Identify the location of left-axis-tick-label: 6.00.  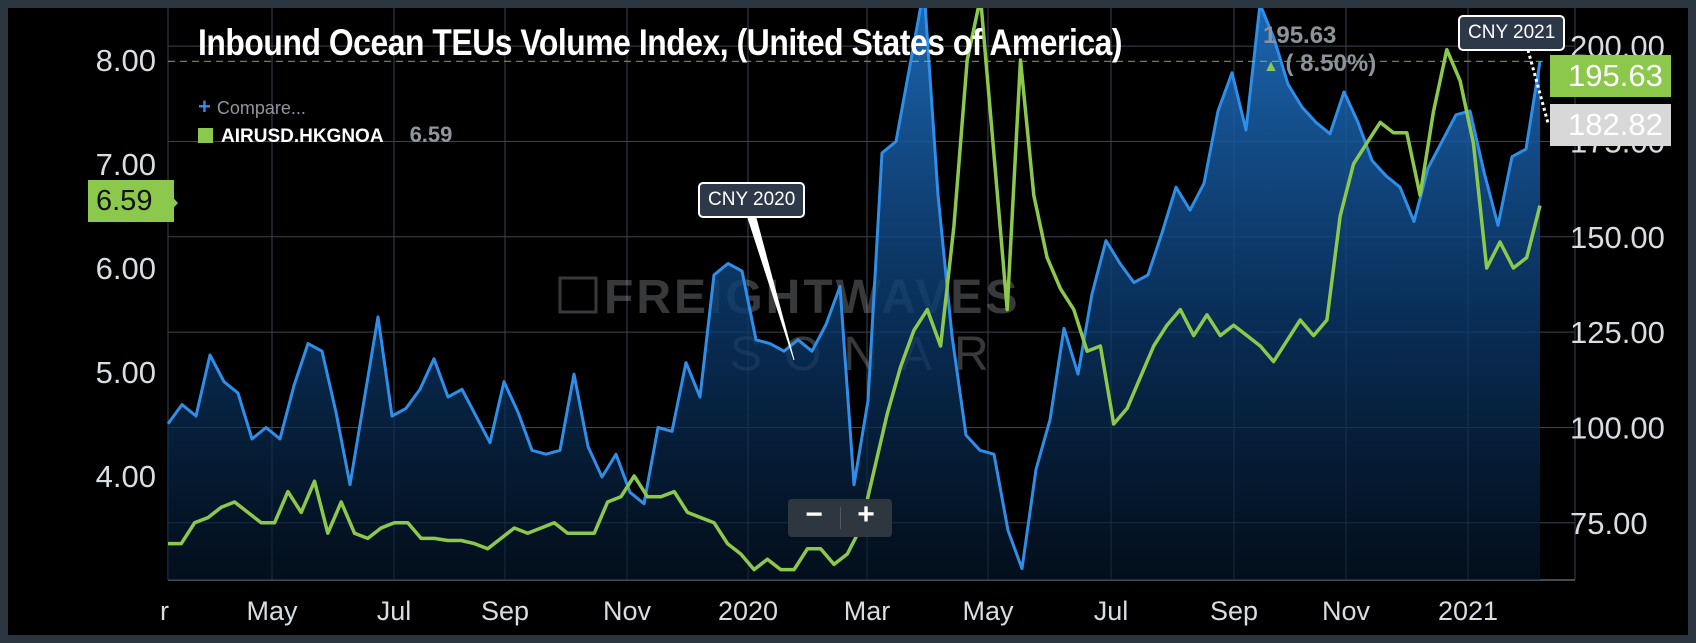
(126, 268).